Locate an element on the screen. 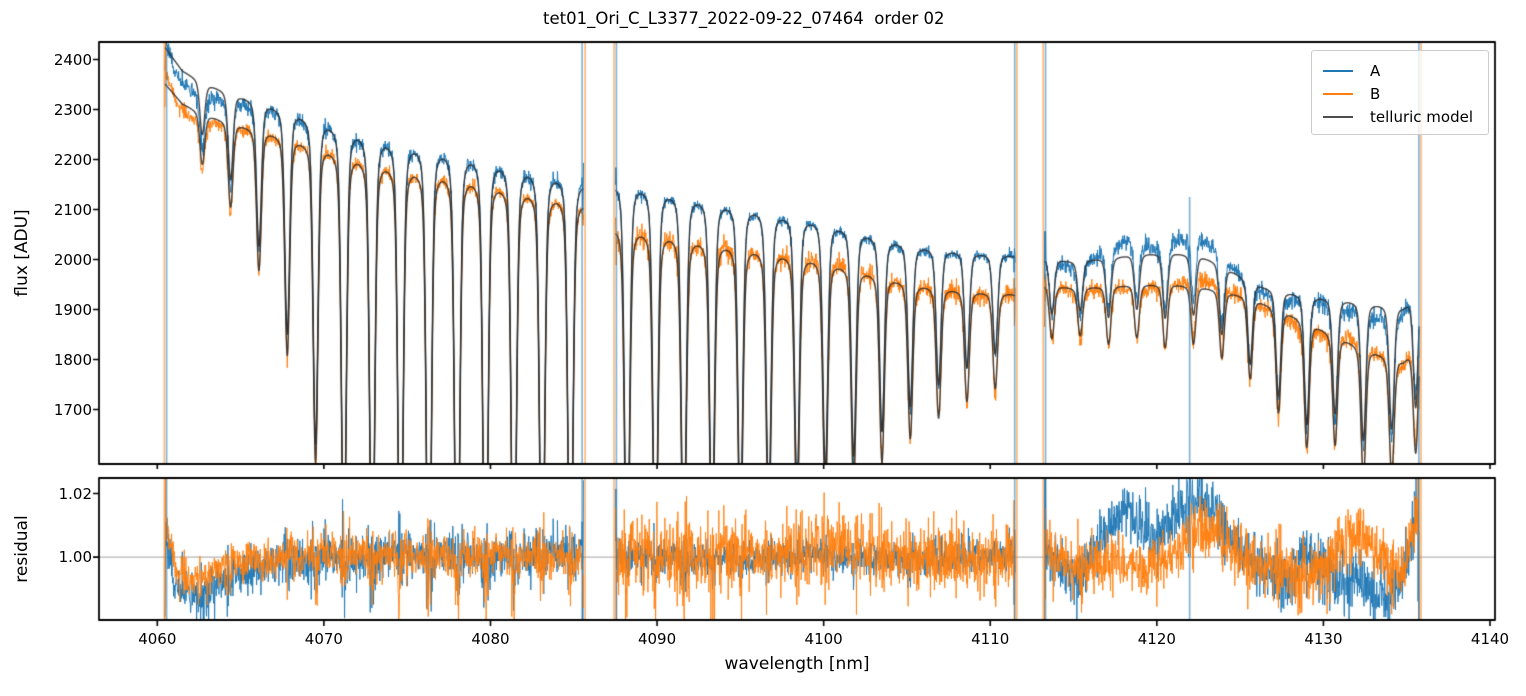  legend-label-b: B is located at coordinates (1375, 93).